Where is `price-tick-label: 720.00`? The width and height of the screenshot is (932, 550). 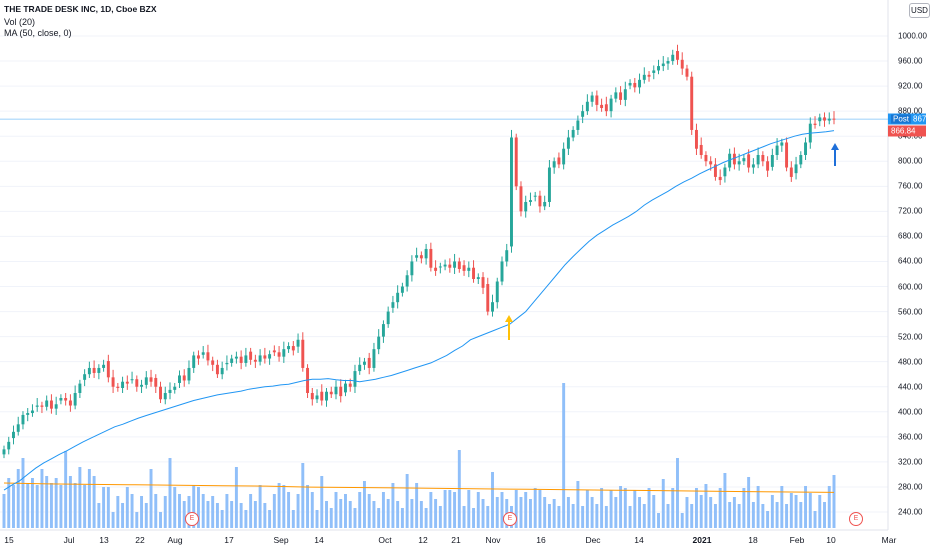
price-tick-label: 720.00 is located at coordinates (910, 211).